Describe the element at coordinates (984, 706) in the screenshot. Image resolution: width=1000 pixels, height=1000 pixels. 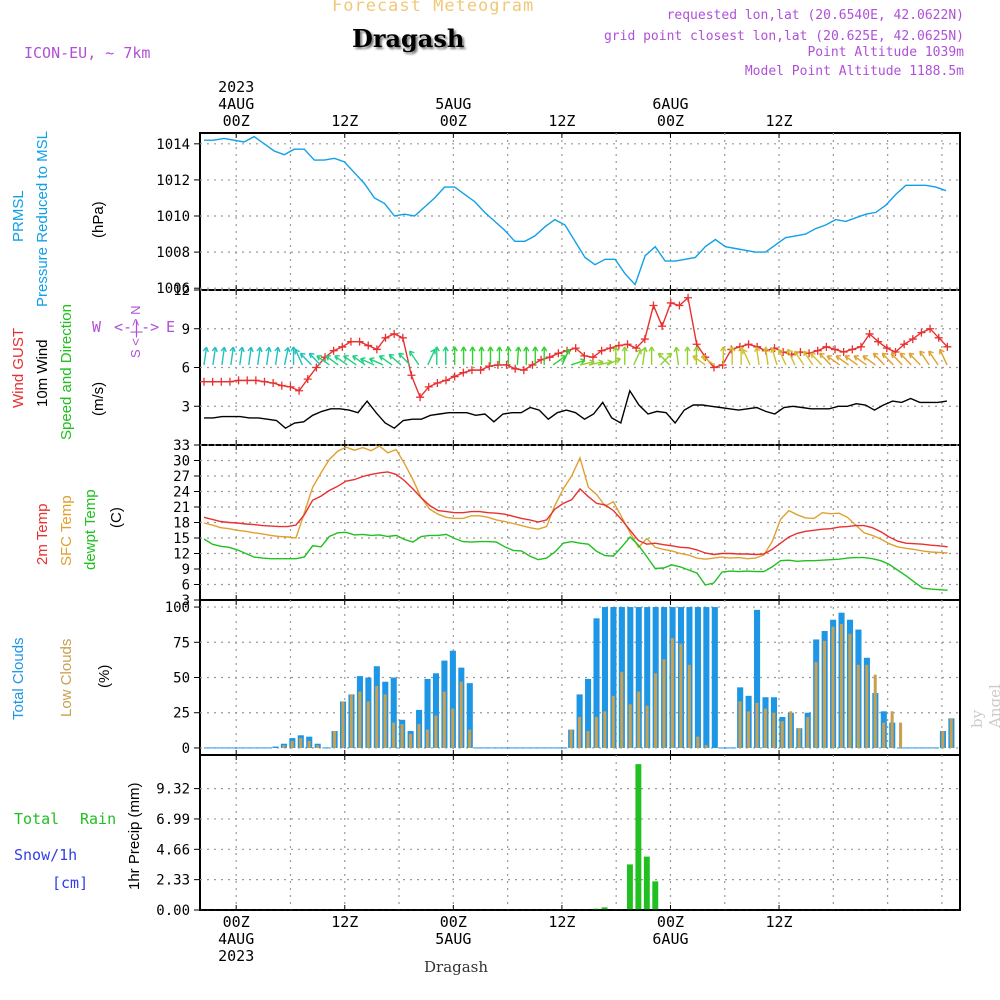
I see `watermark: by Angel` at that location.